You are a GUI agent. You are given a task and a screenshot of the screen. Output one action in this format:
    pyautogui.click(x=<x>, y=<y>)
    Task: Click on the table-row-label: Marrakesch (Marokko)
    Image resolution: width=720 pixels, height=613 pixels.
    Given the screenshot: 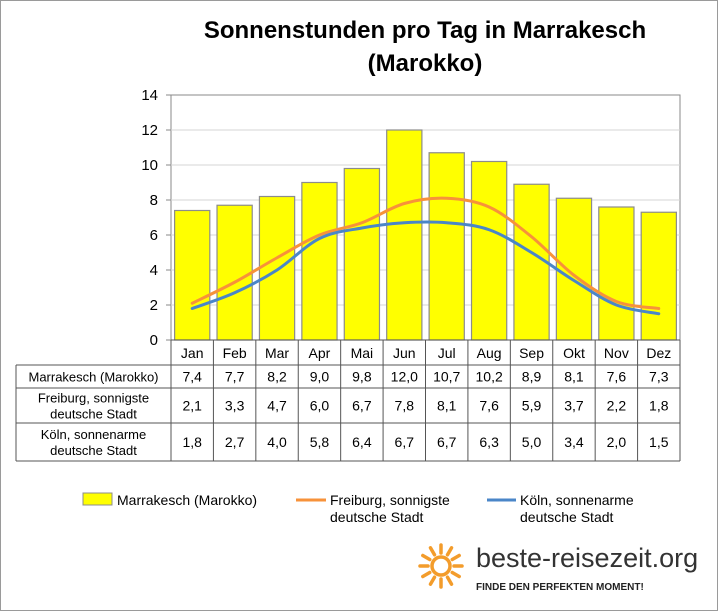 What is the action you would take?
    pyautogui.click(x=93, y=377)
    